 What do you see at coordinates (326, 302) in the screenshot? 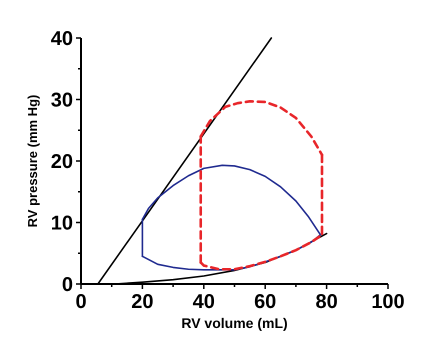
I see `x-tick-label: 80` at bounding box center [326, 302].